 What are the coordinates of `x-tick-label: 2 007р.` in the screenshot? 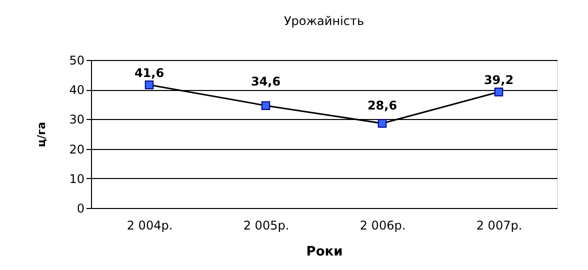 It's located at (499, 225).